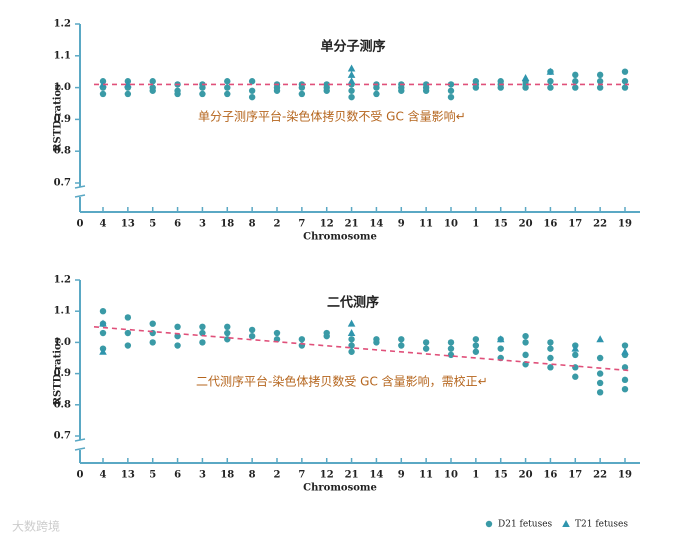 The width and height of the screenshot is (674, 542). What do you see at coordinates (353, 303) in the screenshot?
I see `chart-title: 二代测序` at bounding box center [353, 303].